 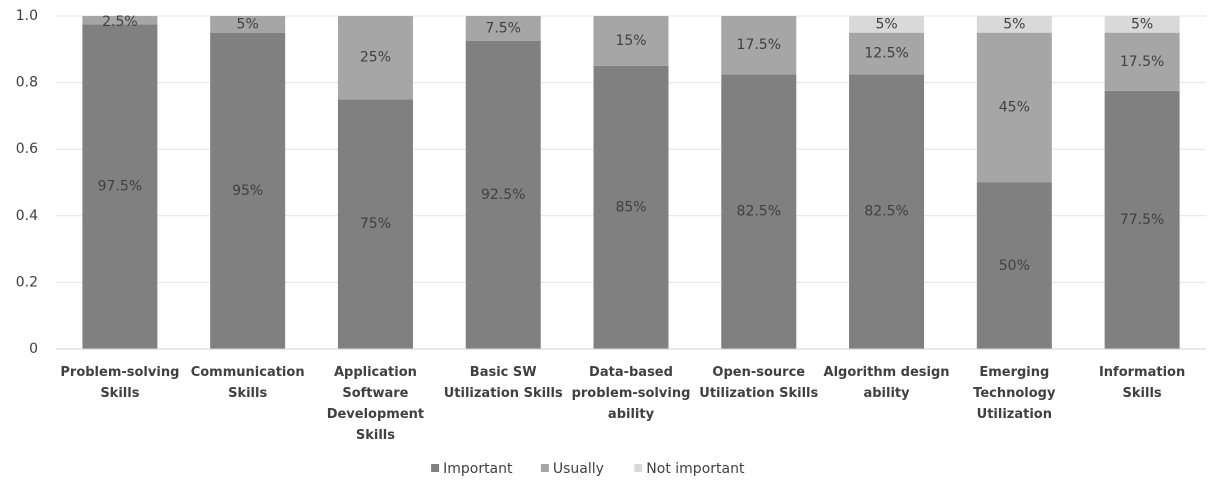 What do you see at coordinates (27, 83) in the screenshot?
I see `y-tick-label: 0.8` at bounding box center [27, 83].